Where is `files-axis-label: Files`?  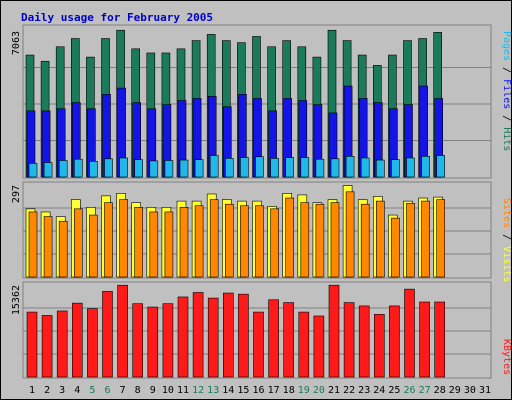
files-axis-label: Files is located at coordinates (506, 94).